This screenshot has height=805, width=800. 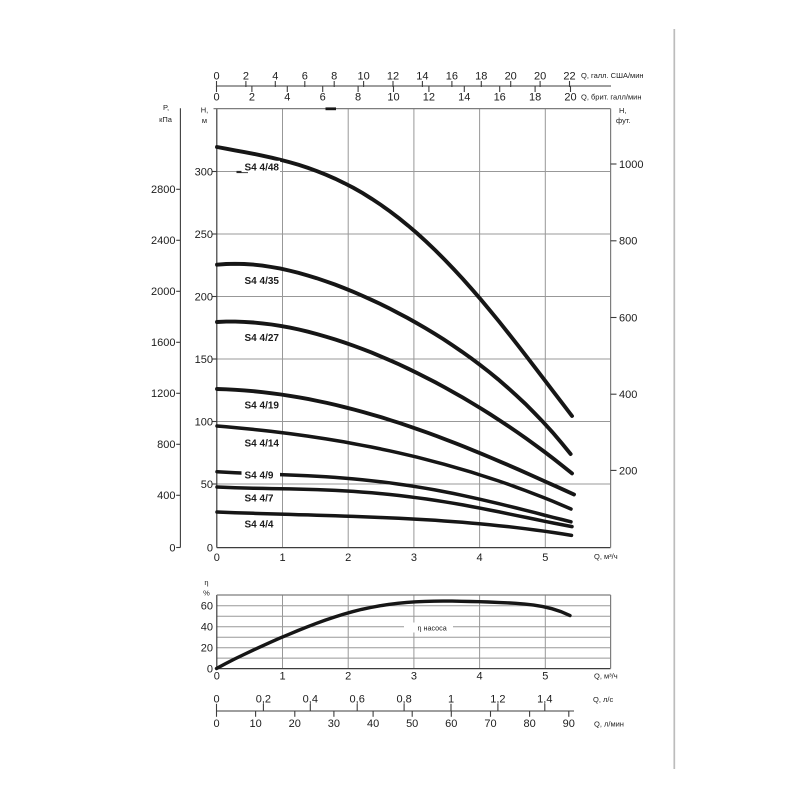 What do you see at coordinates (631, 165) in the screenshot?
I see `svg-text: 1000` at bounding box center [631, 165].